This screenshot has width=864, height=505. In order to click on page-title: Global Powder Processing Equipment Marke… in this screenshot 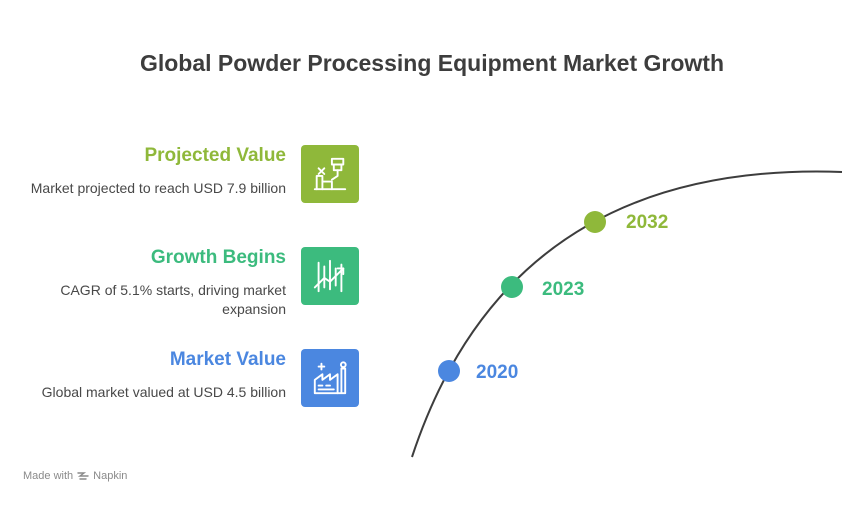, I will do `click(432, 63)`.